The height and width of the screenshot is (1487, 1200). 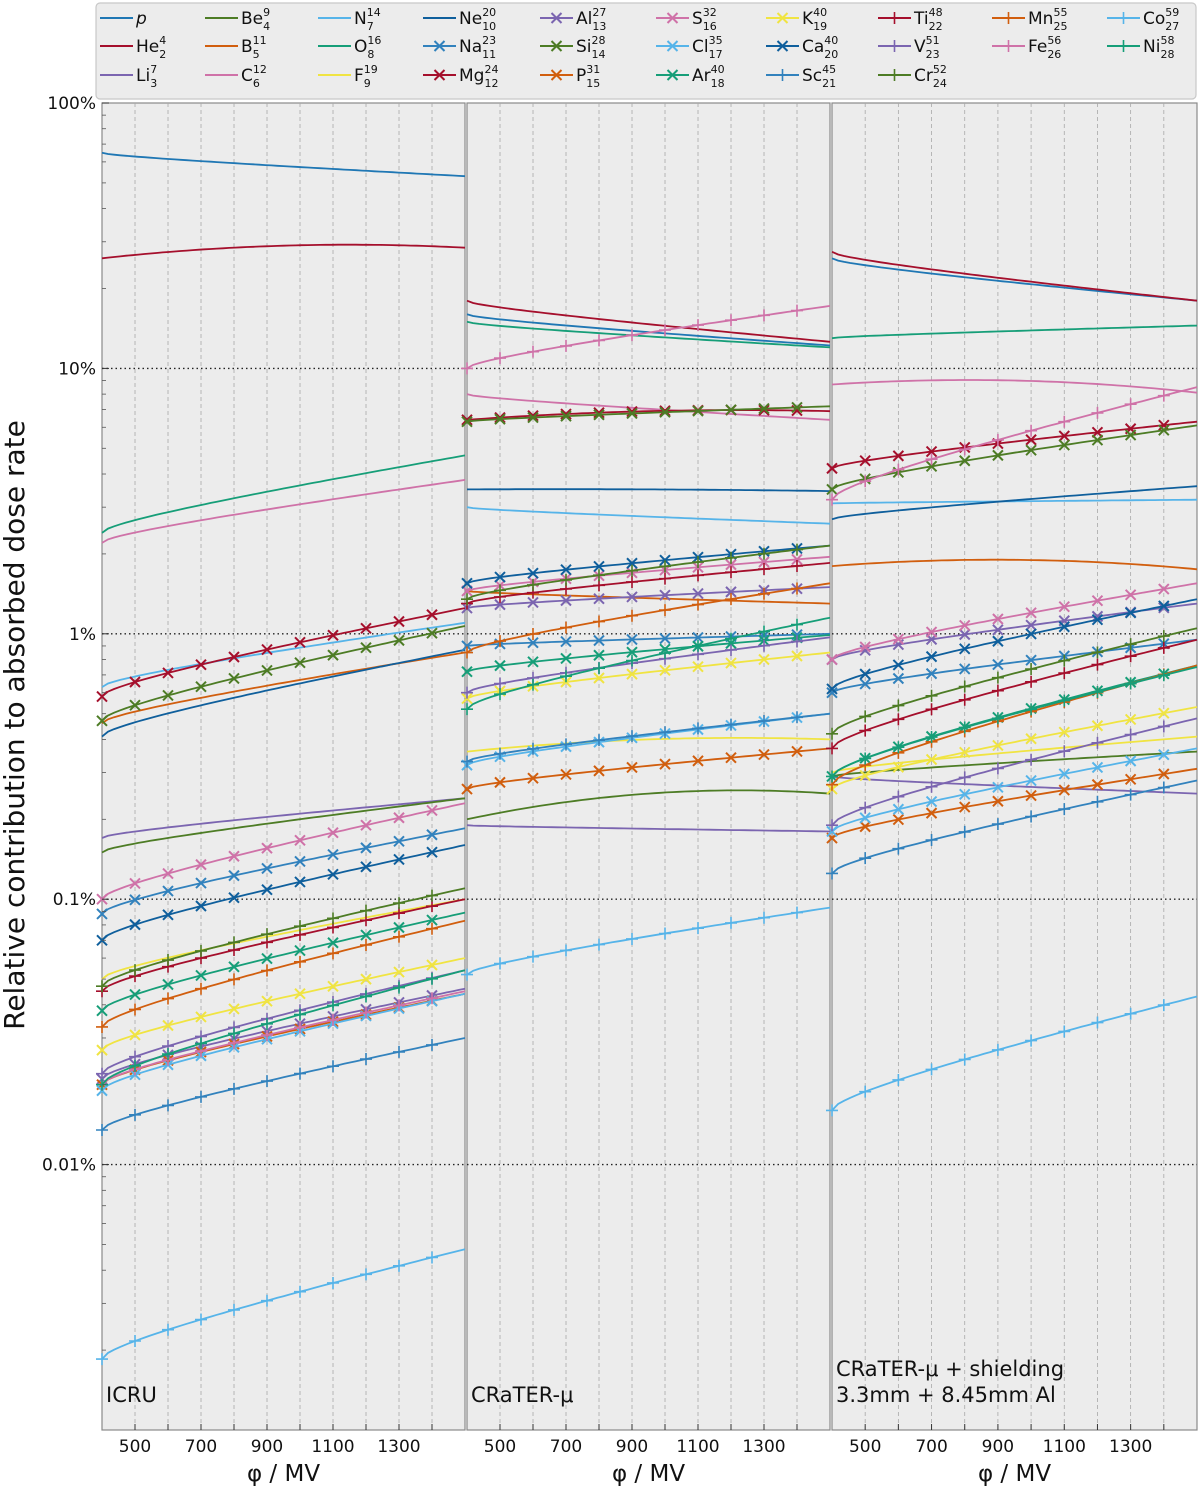 What do you see at coordinates (646, 640) in the screenshot?
I see `series-na` at bounding box center [646, 640].